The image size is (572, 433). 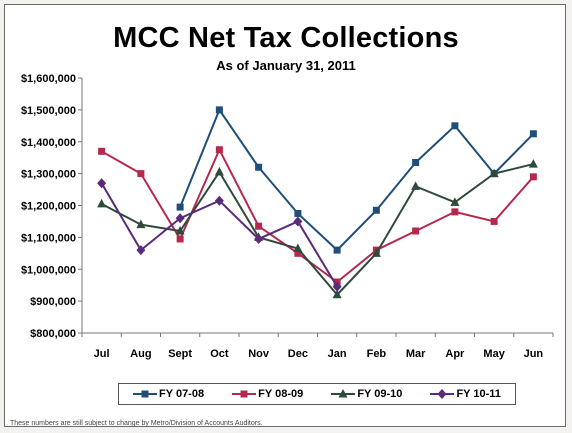 What do you see at coordinates (48, 175) in the screenshot?
I see `y-tick-label: $1,300,000` at bounding box center [48, 175].